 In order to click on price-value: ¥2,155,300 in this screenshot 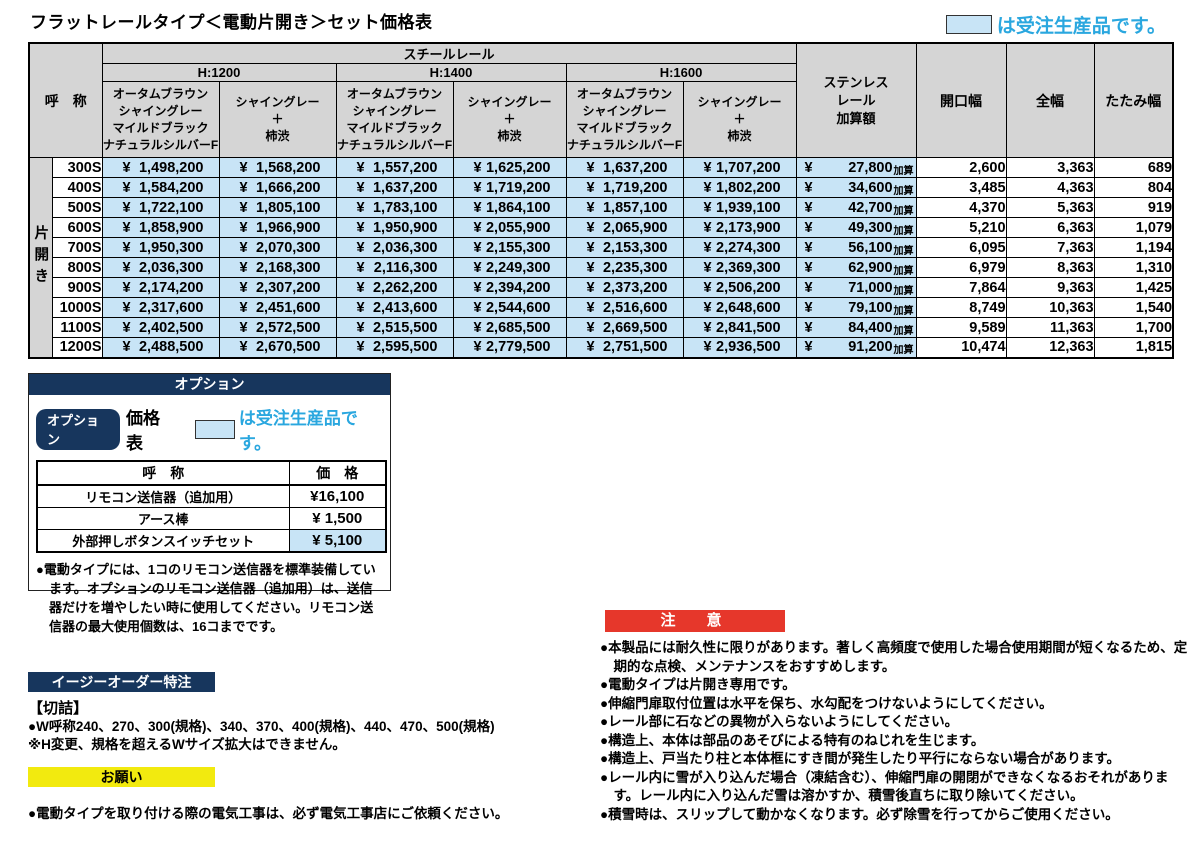, I will do `click(510, 248)`.